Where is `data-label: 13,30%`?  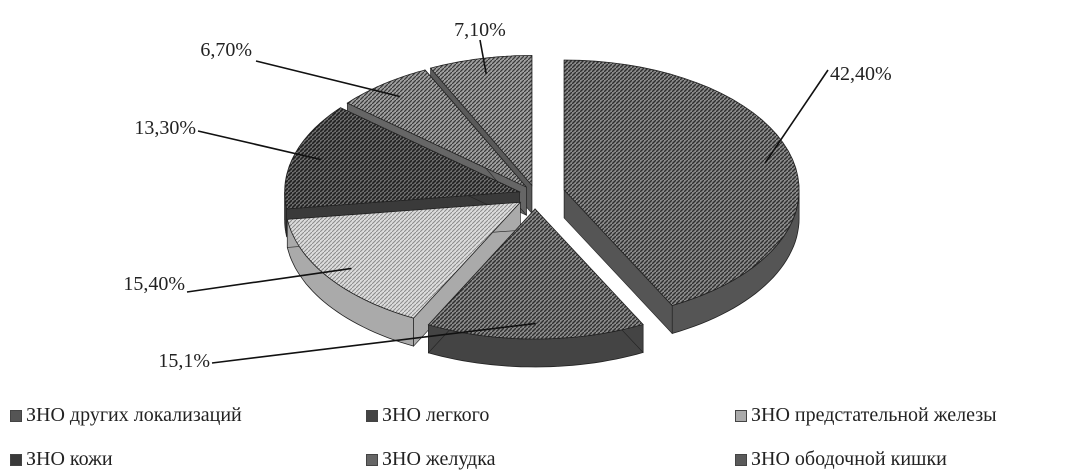
data-label: 13,30% is located at coordinates (165, 128).